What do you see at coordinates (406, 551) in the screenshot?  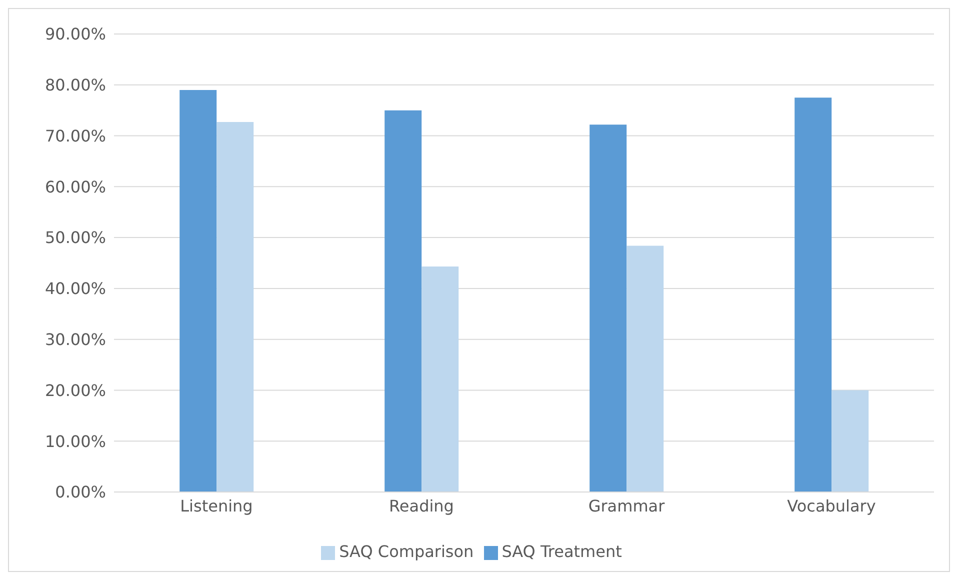 I see `legend-label: SAQ Comparison` at bounding box center [406, 551].